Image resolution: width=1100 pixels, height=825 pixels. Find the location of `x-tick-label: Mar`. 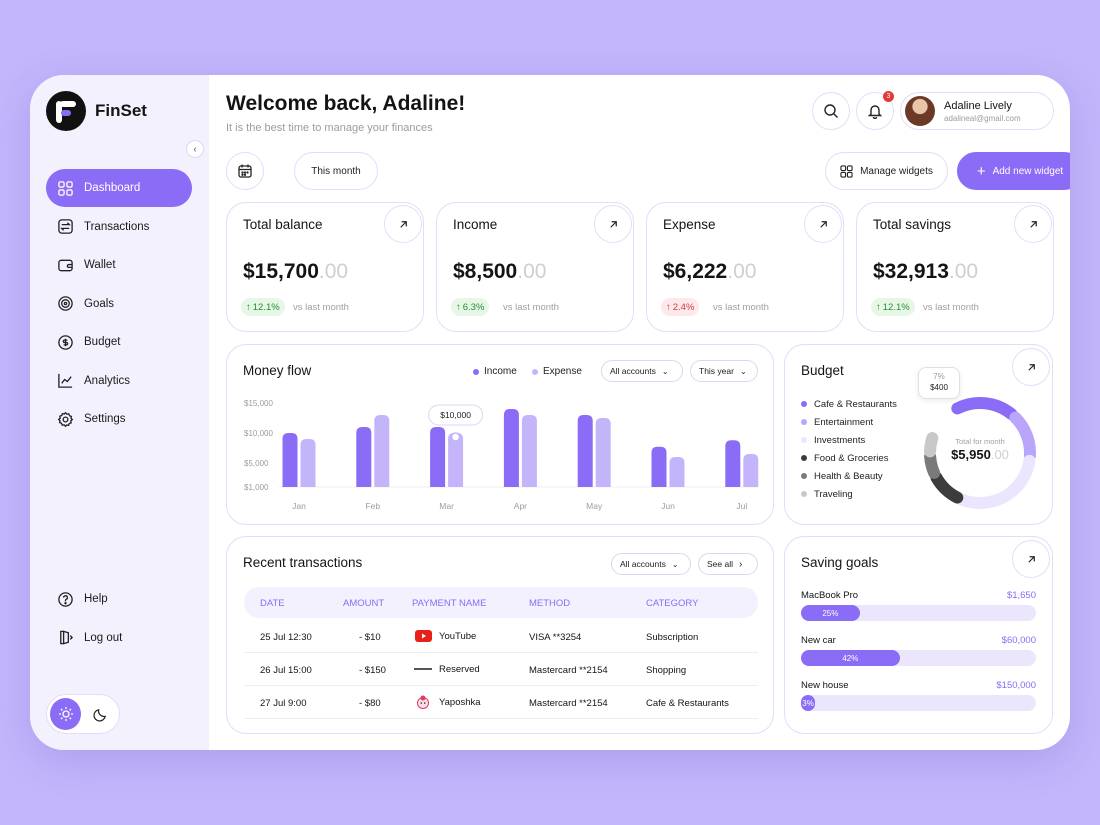

x-tick-label: Mar is located at coordinates (446, 506).